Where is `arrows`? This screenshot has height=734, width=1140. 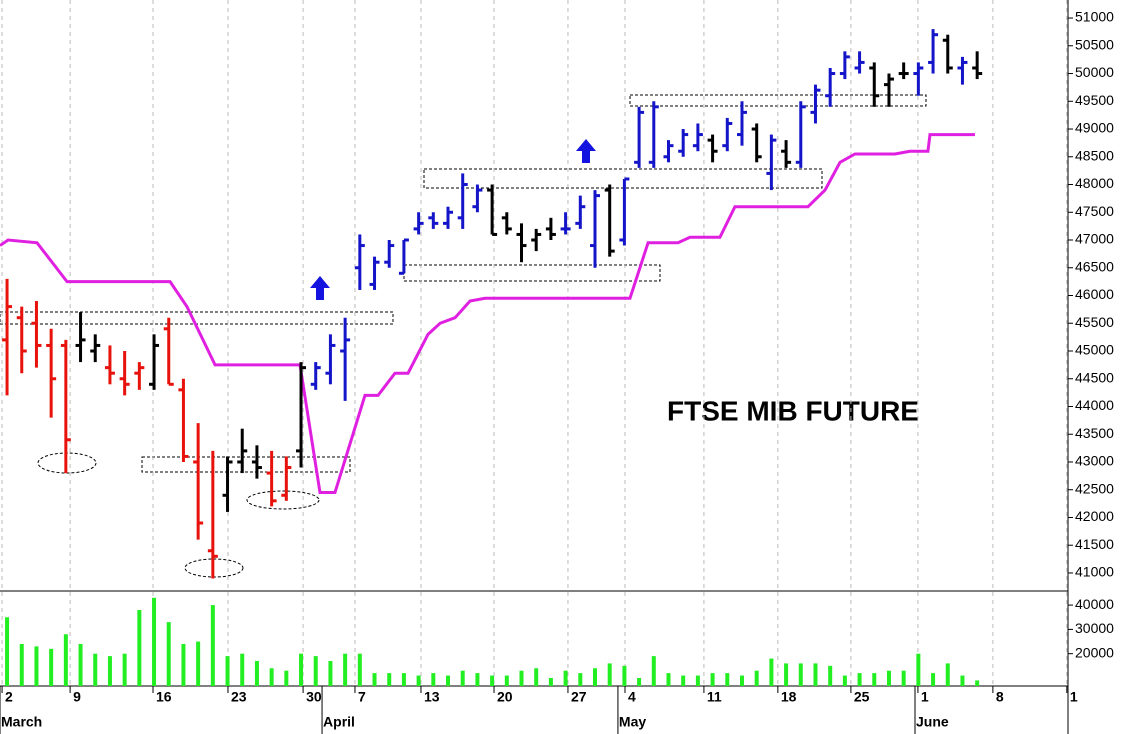 arrows is located at coordinates (453, 219).